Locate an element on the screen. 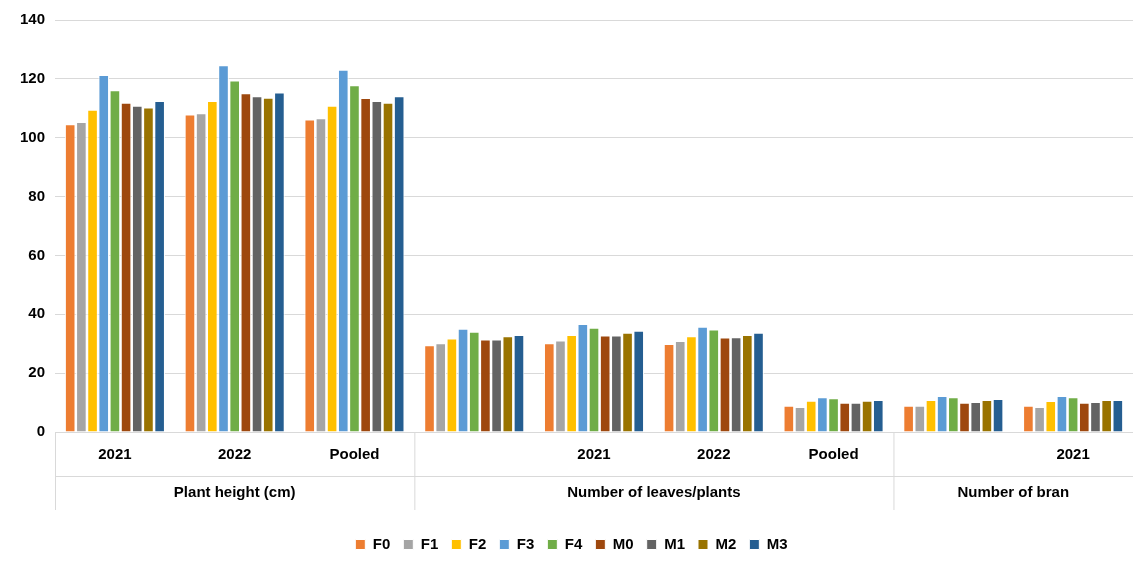  y-tick-label: 80 is located at coordinates (37, 195).